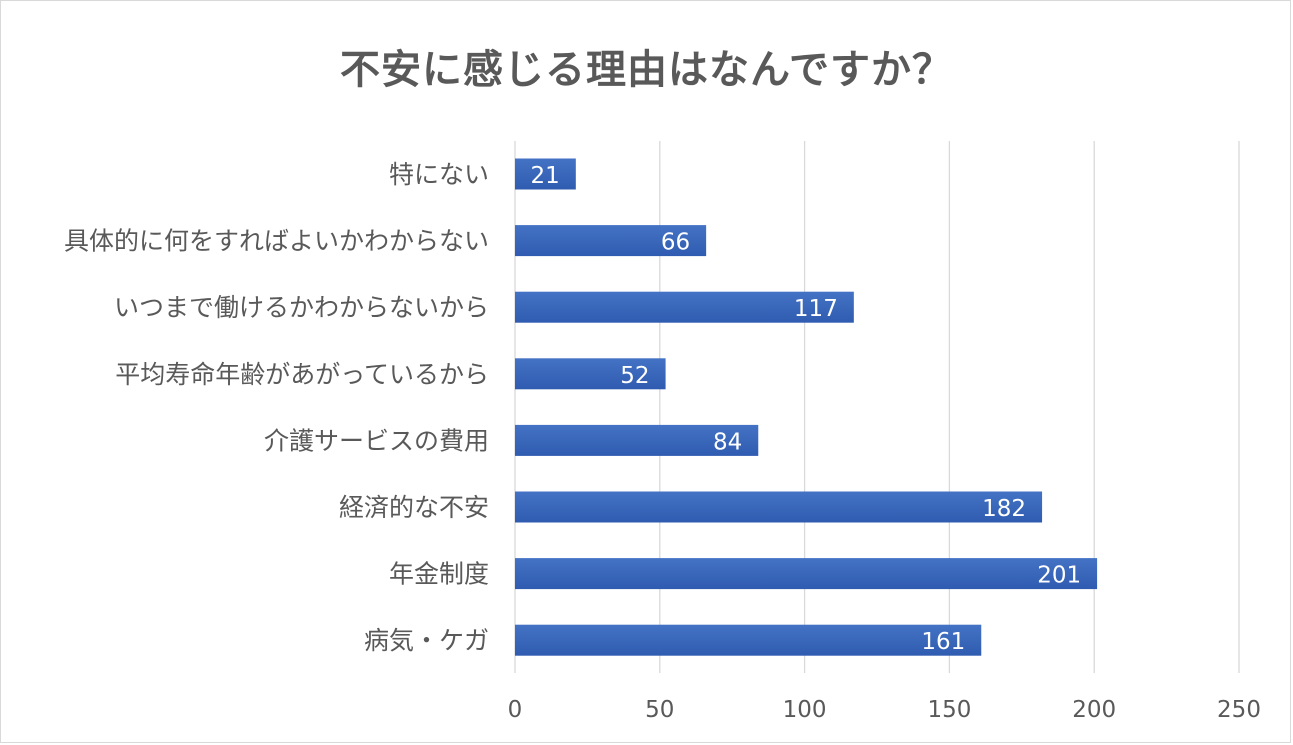 The image size is (1293, 745). Describe the element at coordinates (949, 710) in the screenshot. I see `x-tick-label: 150` at that location.